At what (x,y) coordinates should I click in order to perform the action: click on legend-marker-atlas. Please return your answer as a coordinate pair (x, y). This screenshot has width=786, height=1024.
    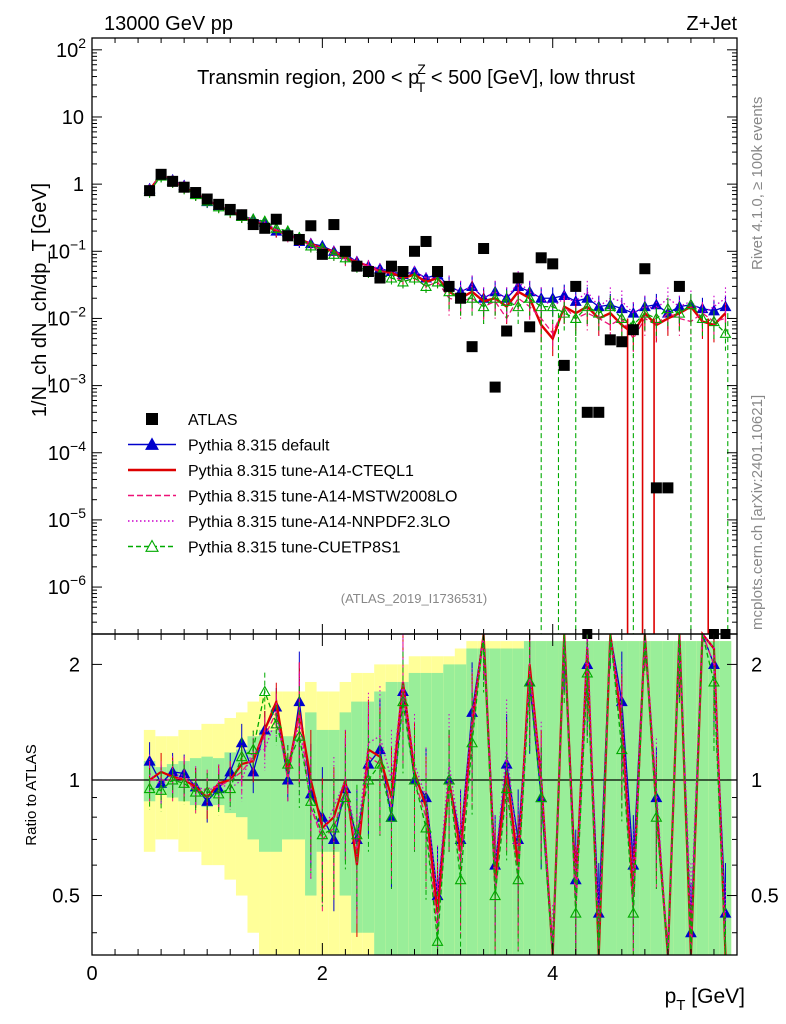
    Looking at the image, I should click on (152, 419).